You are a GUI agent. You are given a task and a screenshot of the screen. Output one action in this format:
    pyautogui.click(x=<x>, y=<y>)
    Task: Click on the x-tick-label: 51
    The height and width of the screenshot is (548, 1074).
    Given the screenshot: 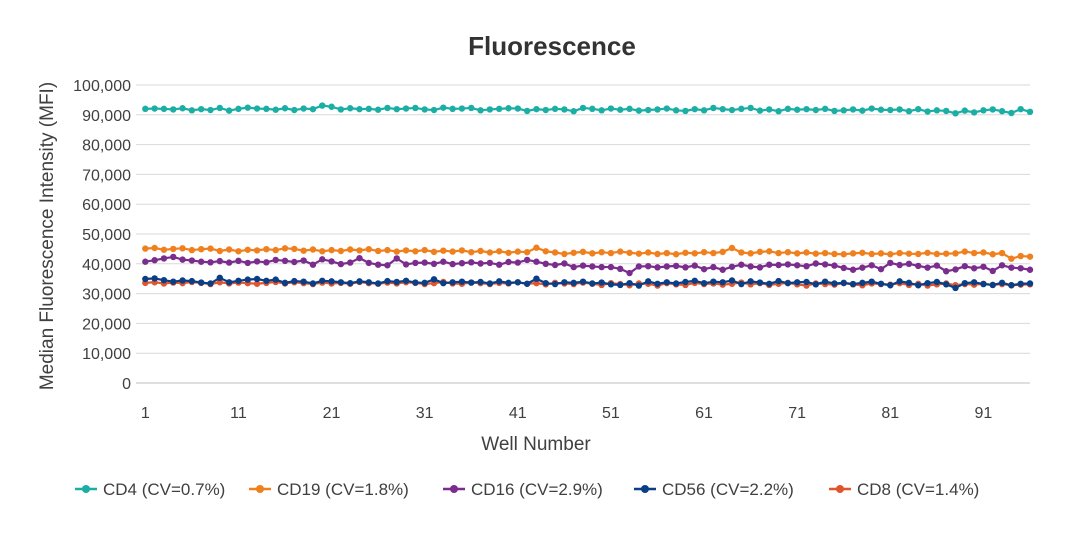 What is the action you would take?
    pyautogui.click(x=611, y=413)
    